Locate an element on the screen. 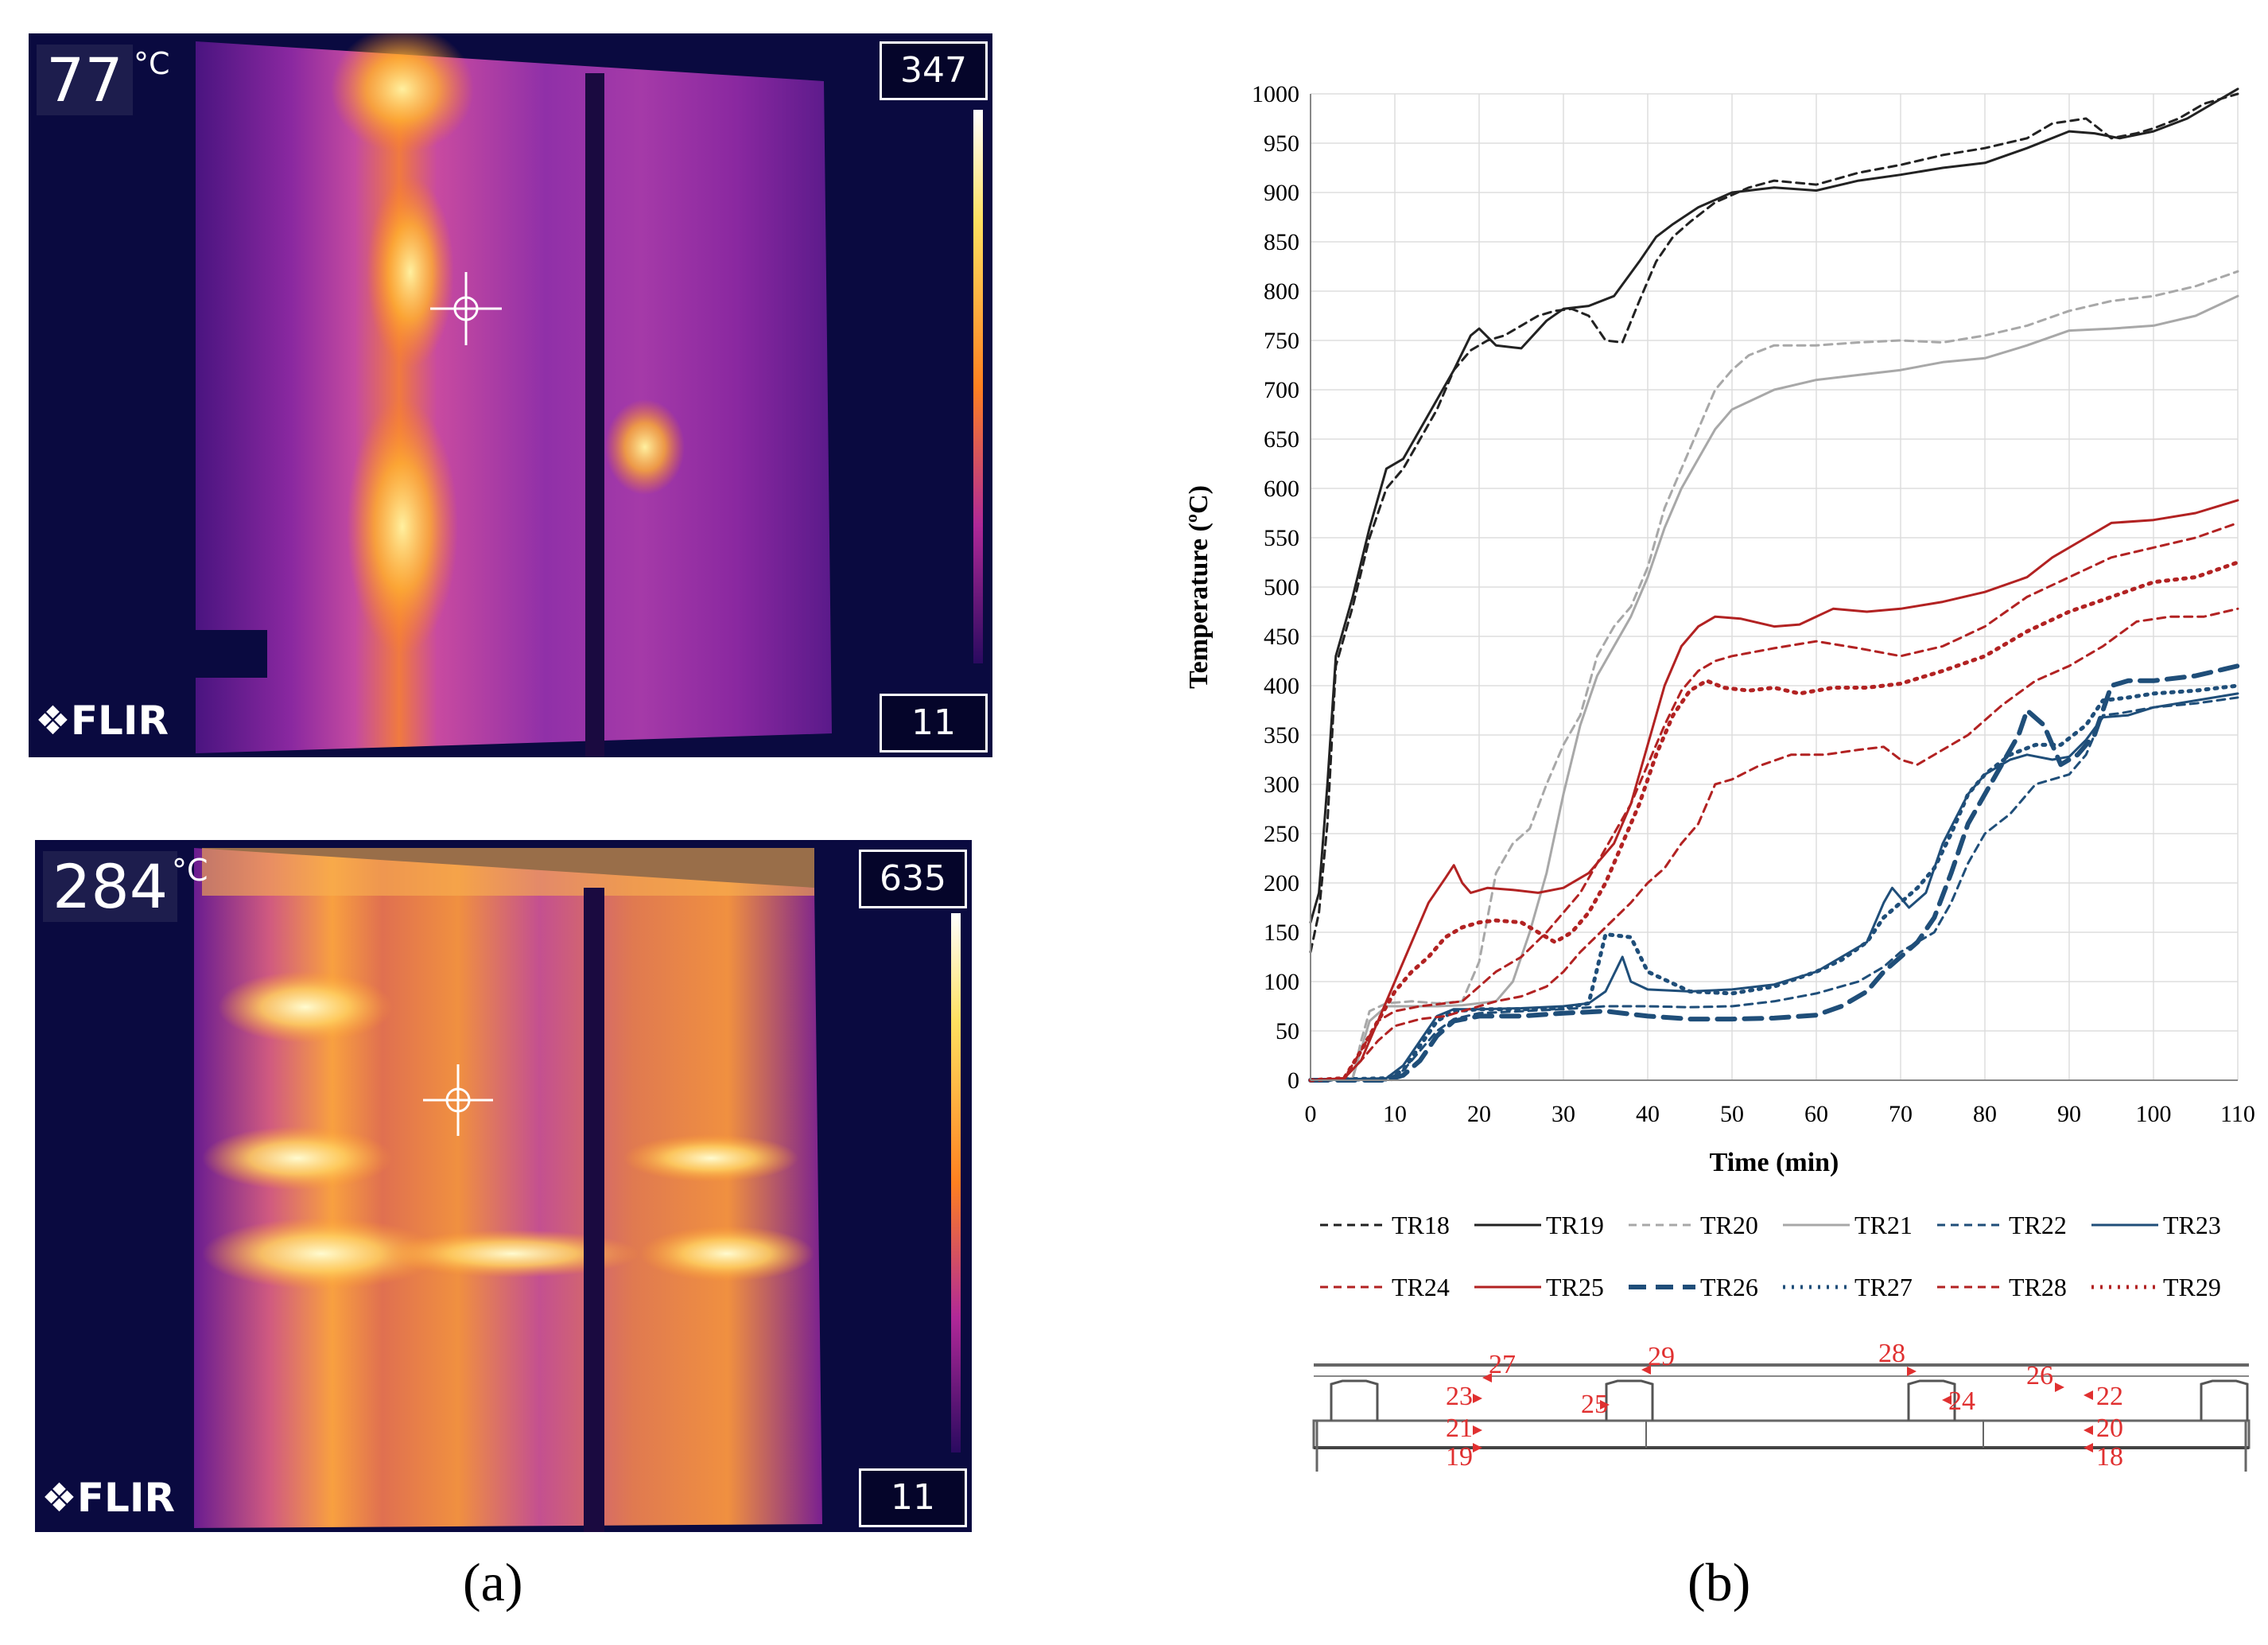 The width and height of the screenshot is (2268, 1645). legend-label-tr24: TR24 is located at coordinates (1421, 1287).